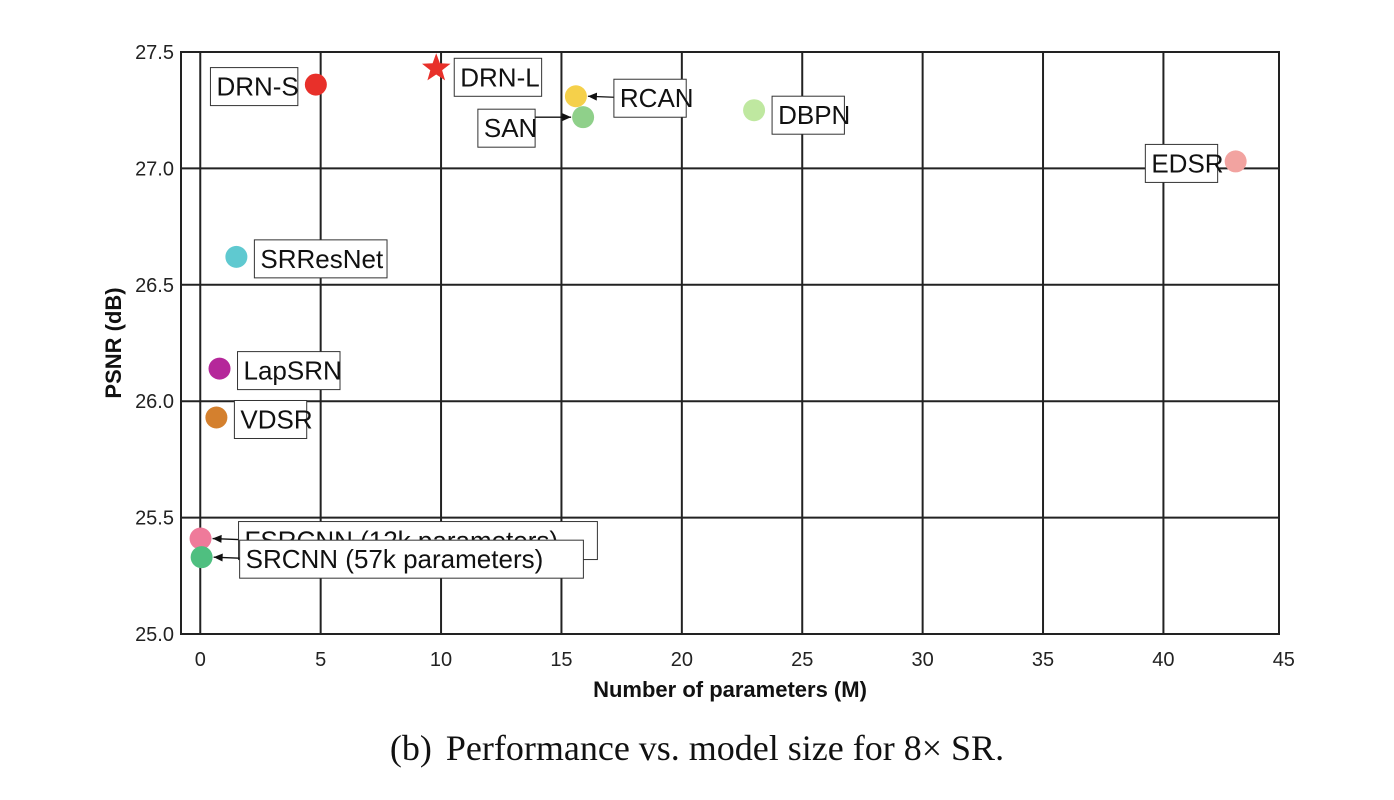  I want to click on caption-text: Performance vs. model size for 8× SR., so click(725, 748).